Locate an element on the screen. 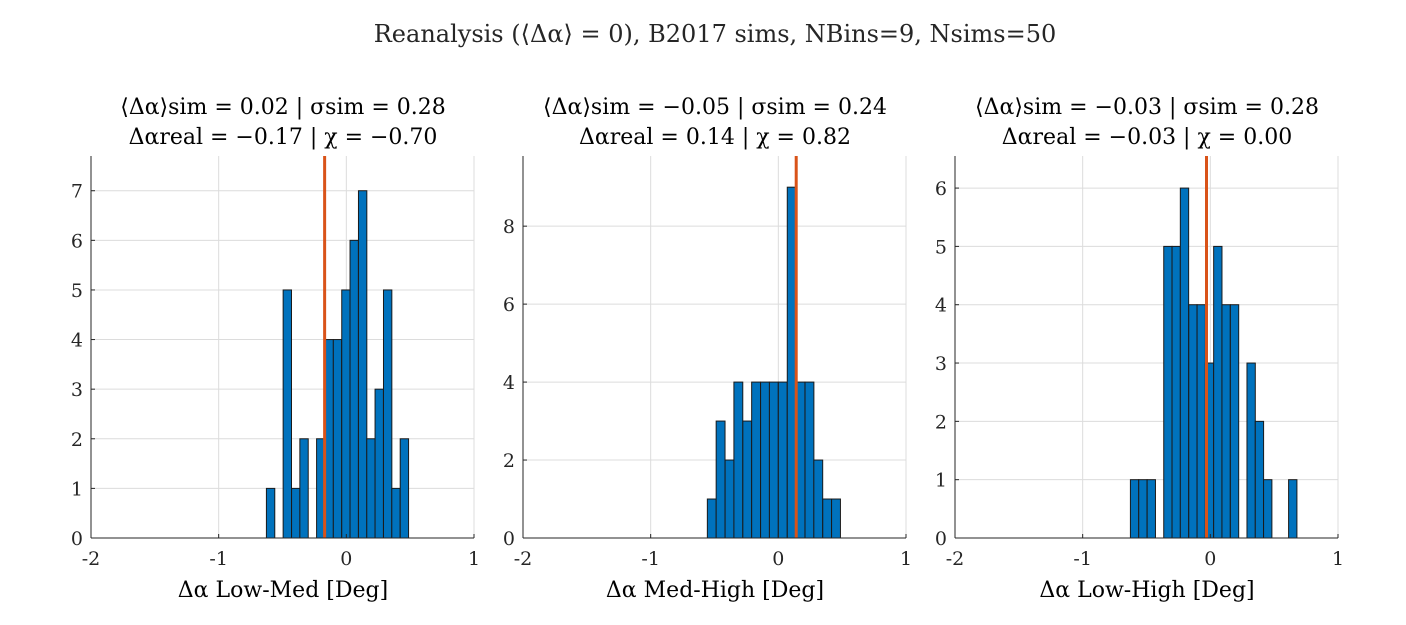  x-axis-label: Δα Low-High [Deg] is located at coordinates (1146, 590).